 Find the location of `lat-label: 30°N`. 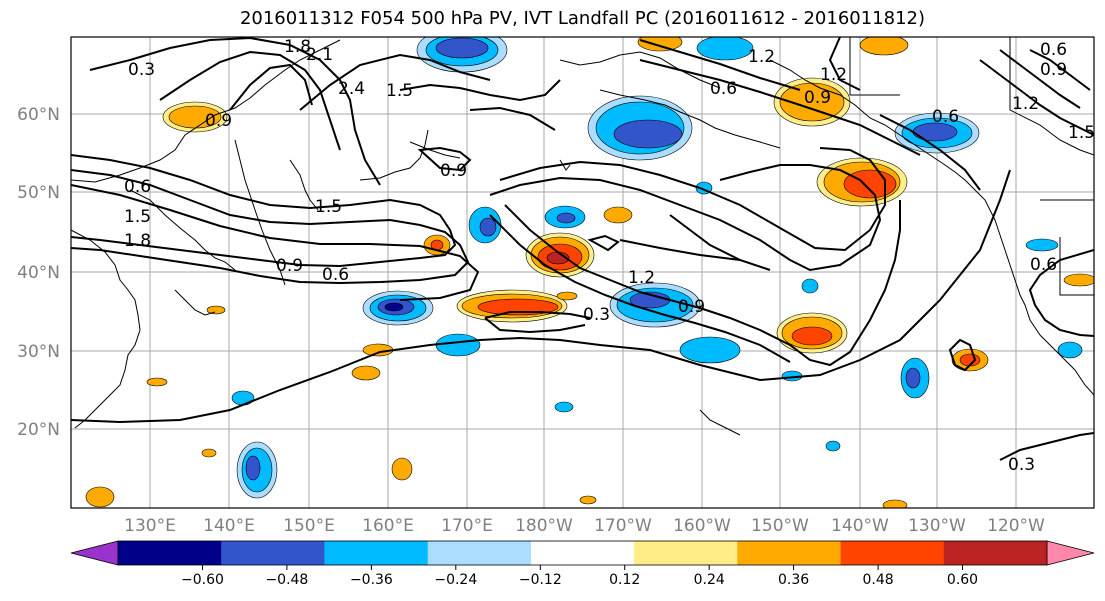

lat-label: 30°N is located at coordinates (38, 352).